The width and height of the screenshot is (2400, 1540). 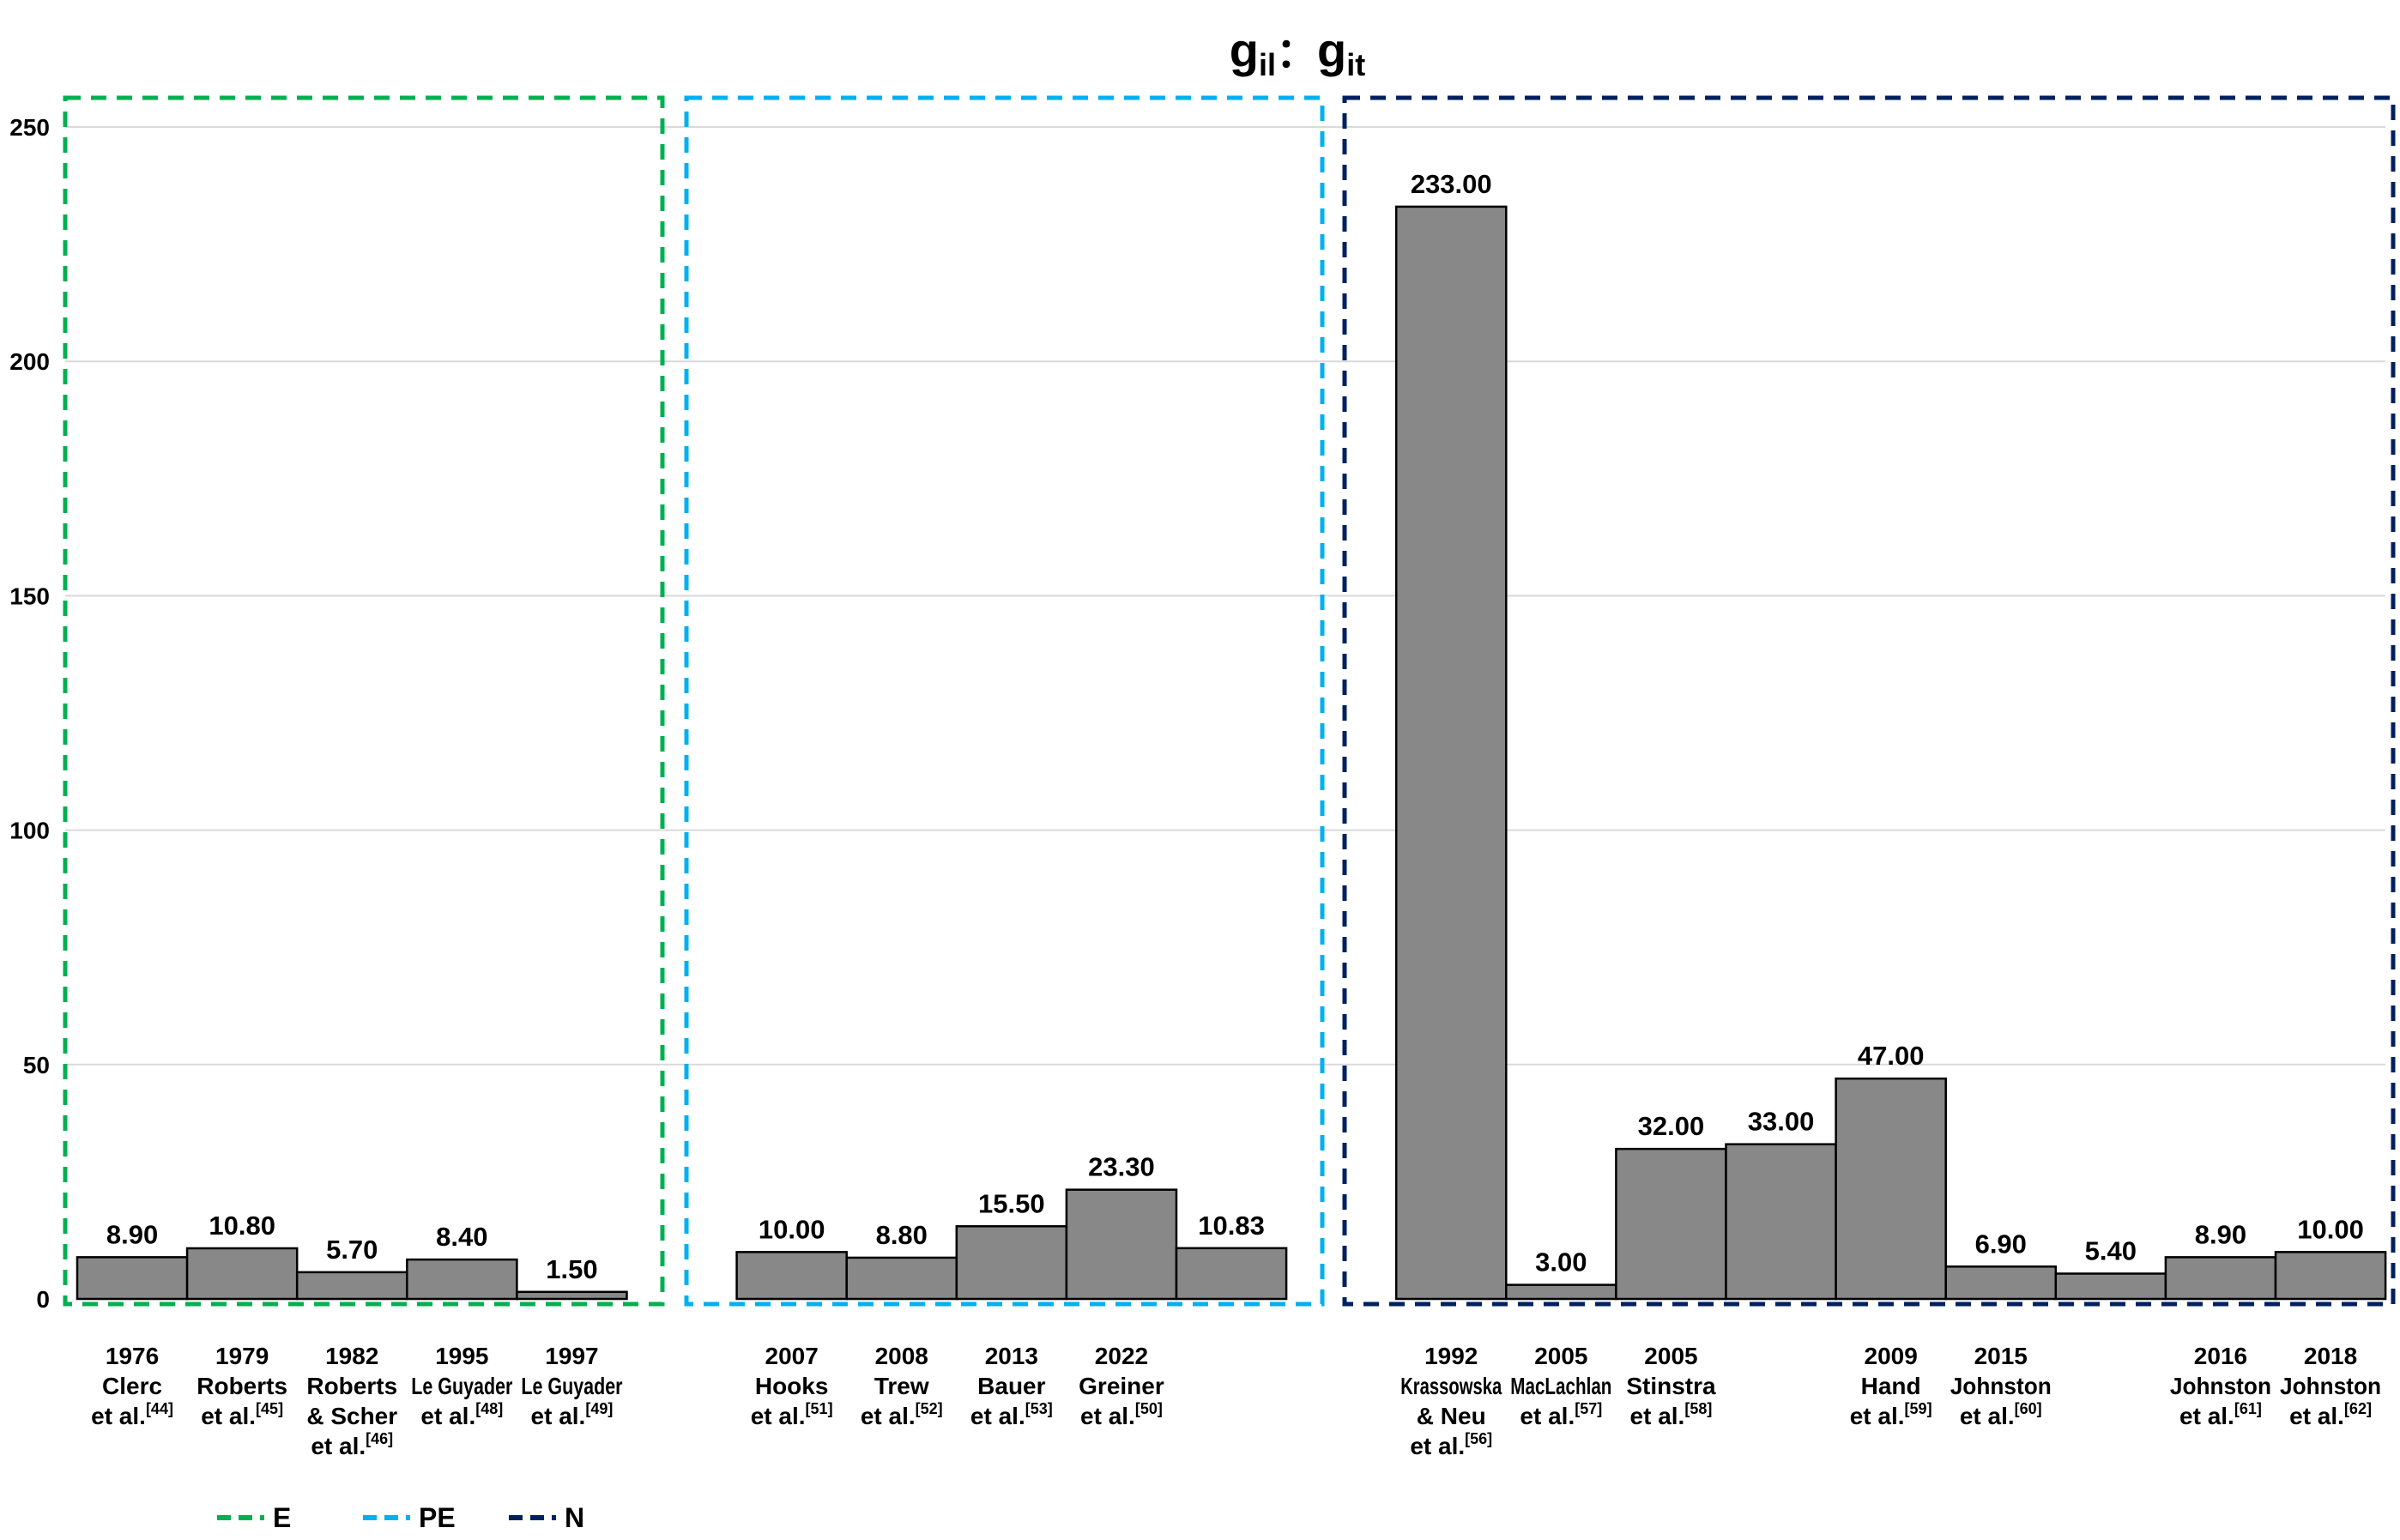 What do you see at coordinates (1452, 184) in the screenshot?
I see `data-label: 233.00` at bounding box center [1452, 184].